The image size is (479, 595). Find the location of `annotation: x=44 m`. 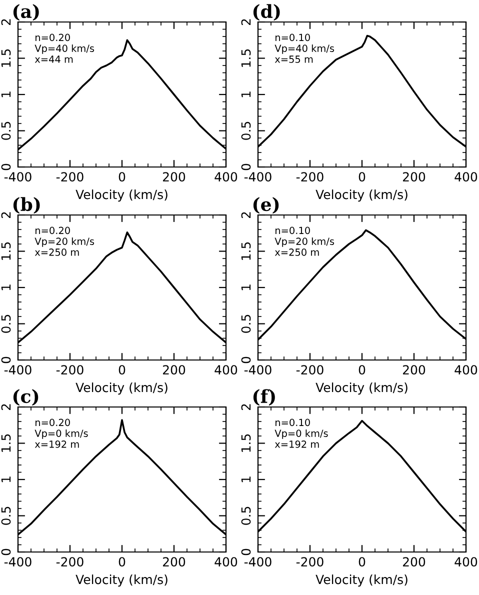

annotation: x=44 m is located at coordinates (53, 59).